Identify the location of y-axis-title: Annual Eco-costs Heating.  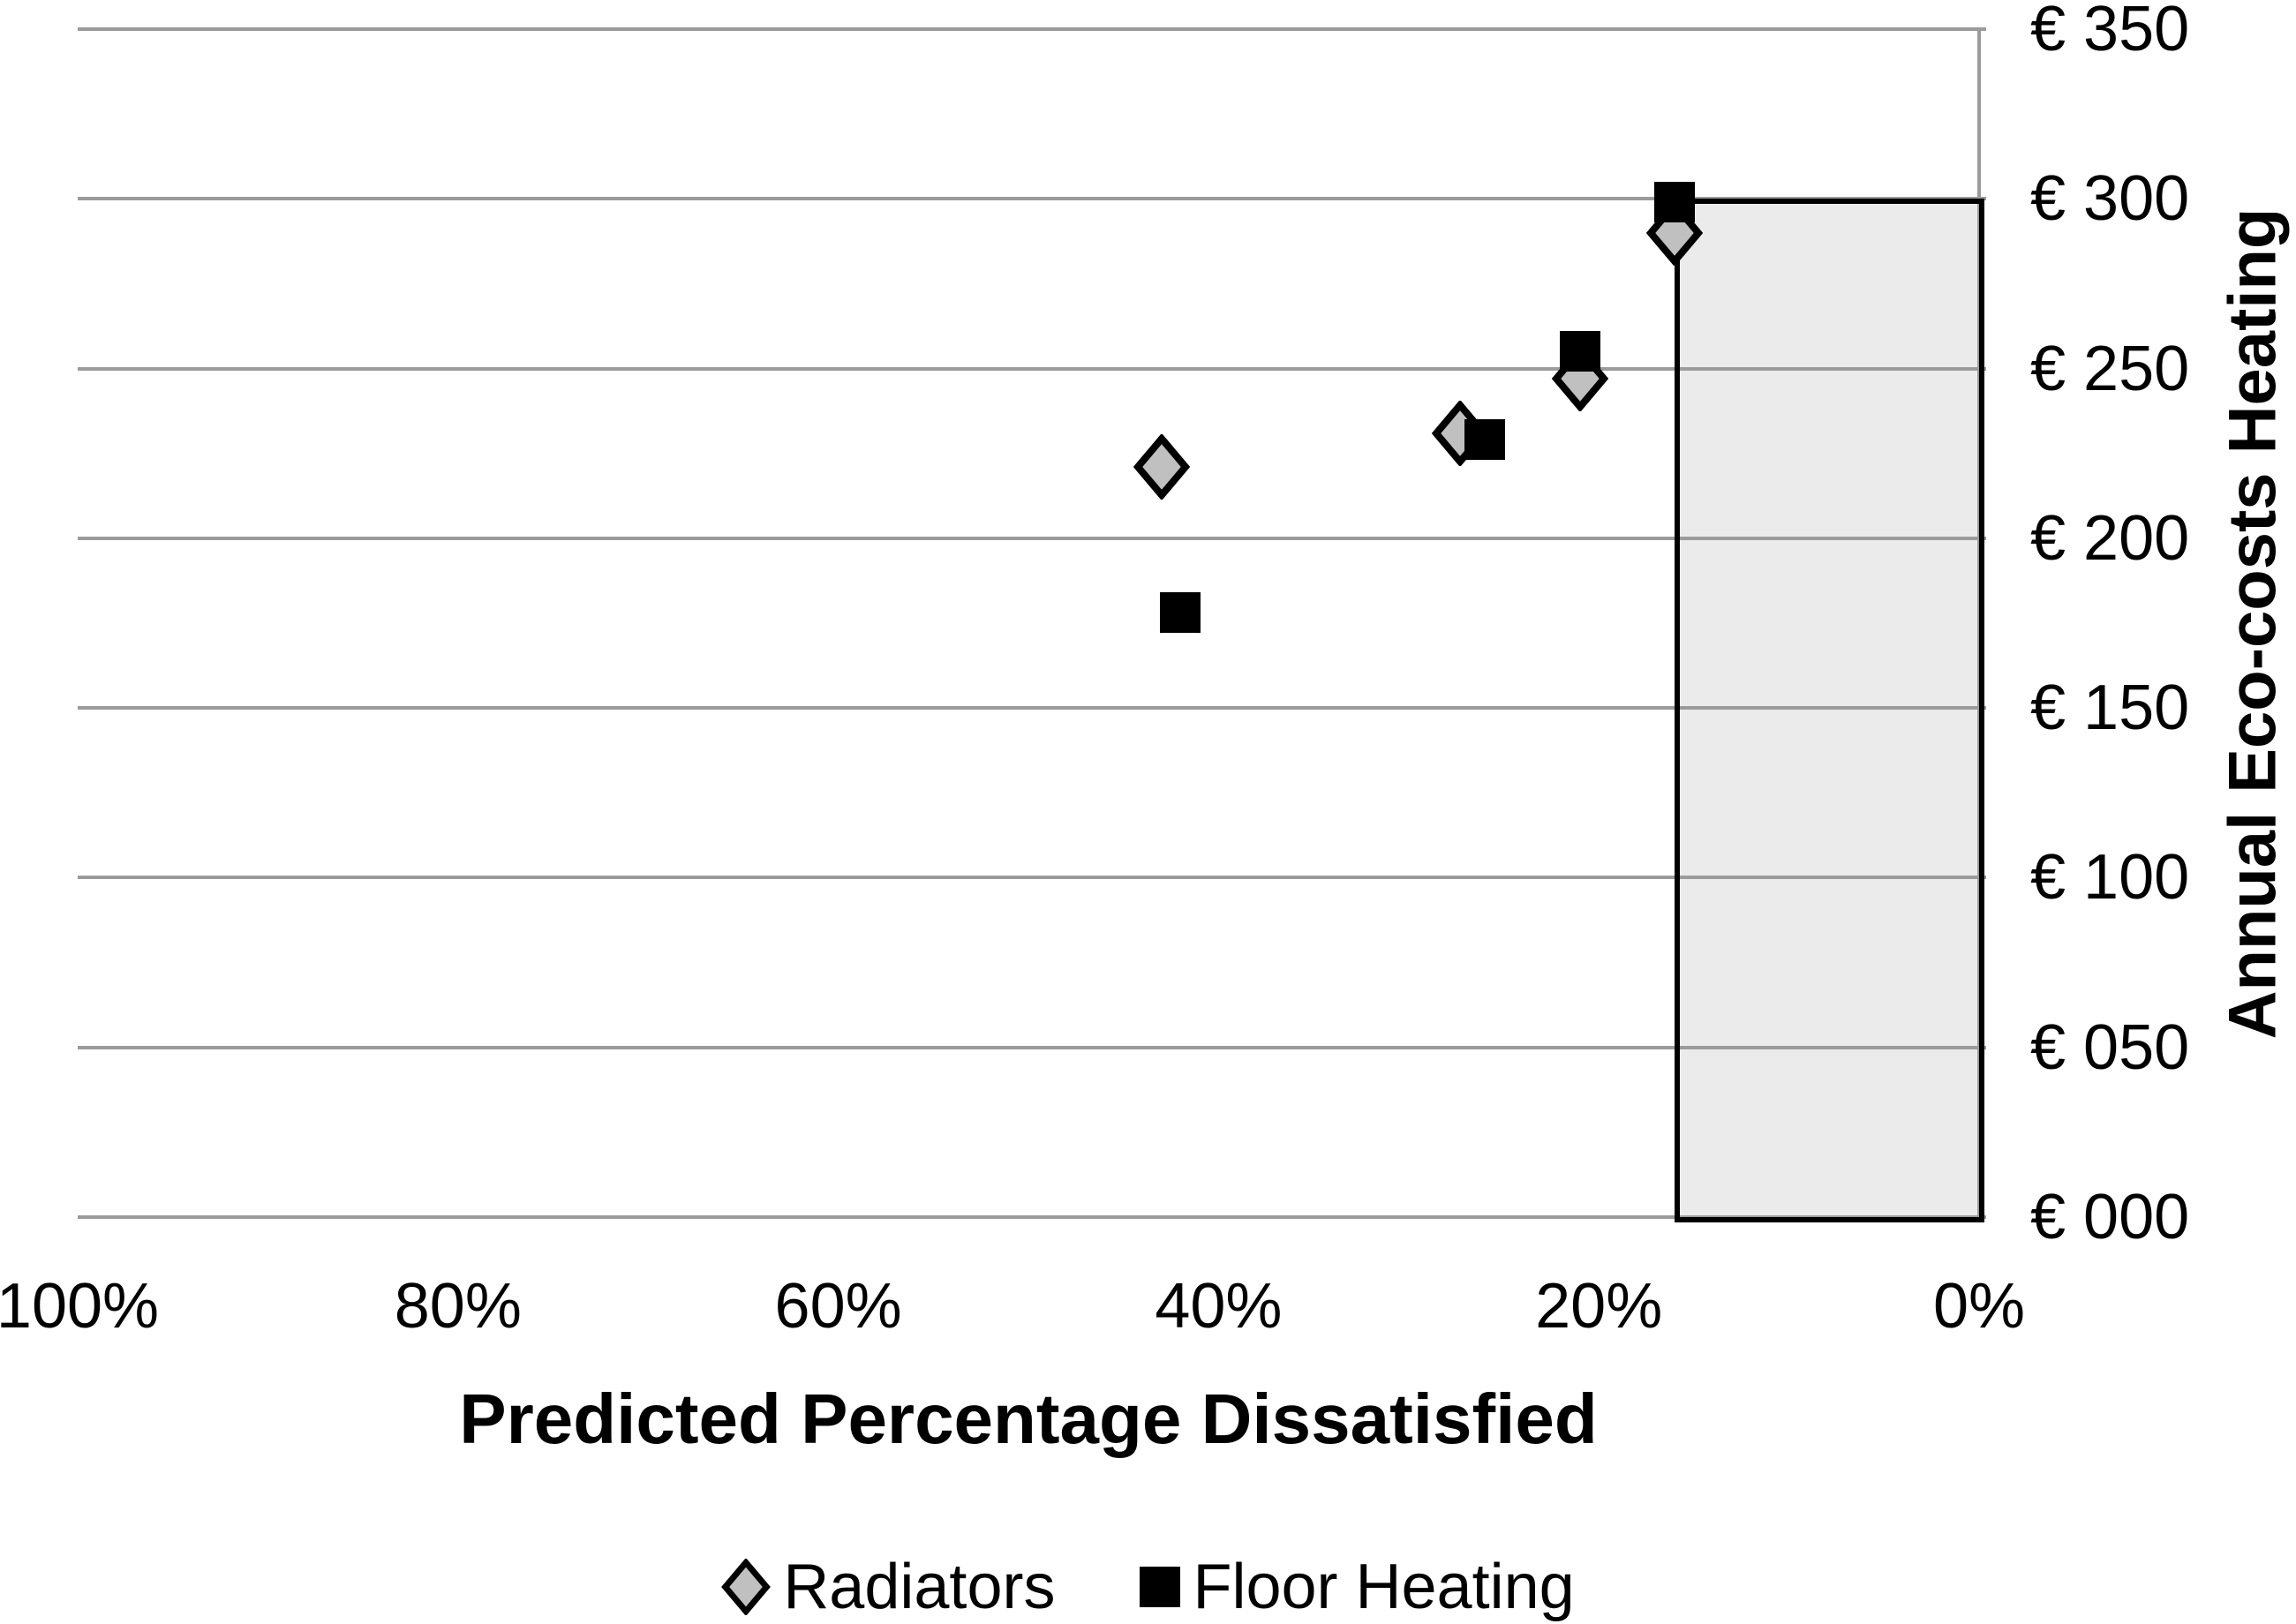
(2253, 623).